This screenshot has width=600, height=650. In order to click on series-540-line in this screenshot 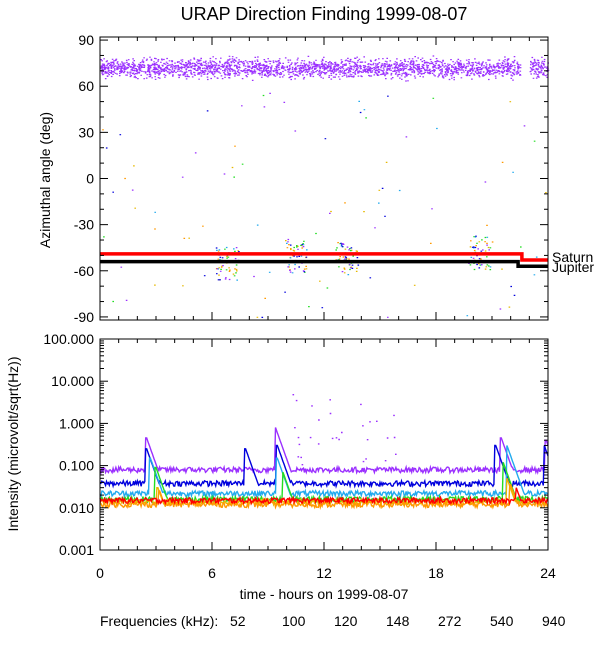, I will do `click(324, 466)`.